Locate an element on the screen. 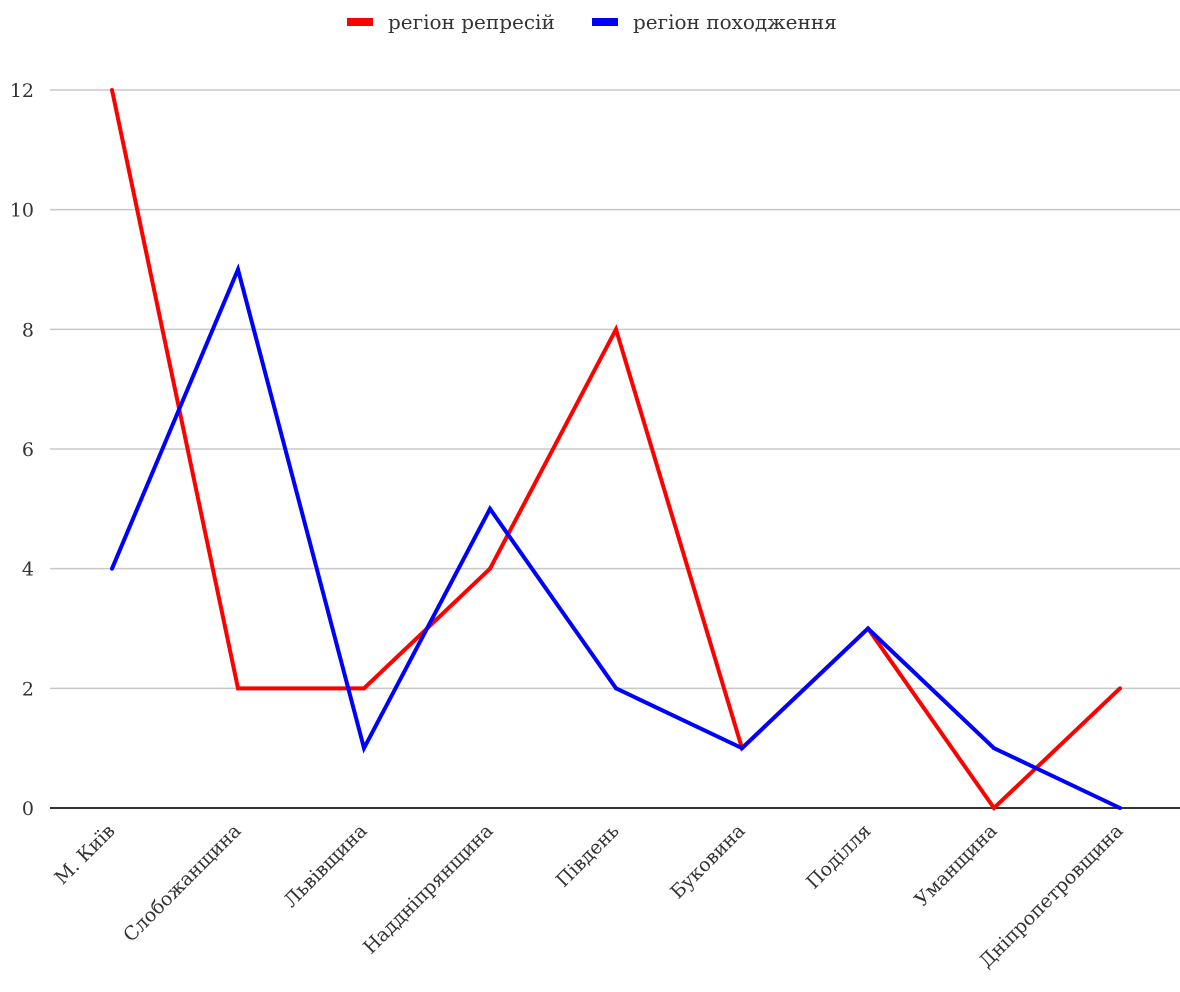 This screenshot has height=992, width=1180. x-tick-label: Поділля is located at coordinates (838, 856).